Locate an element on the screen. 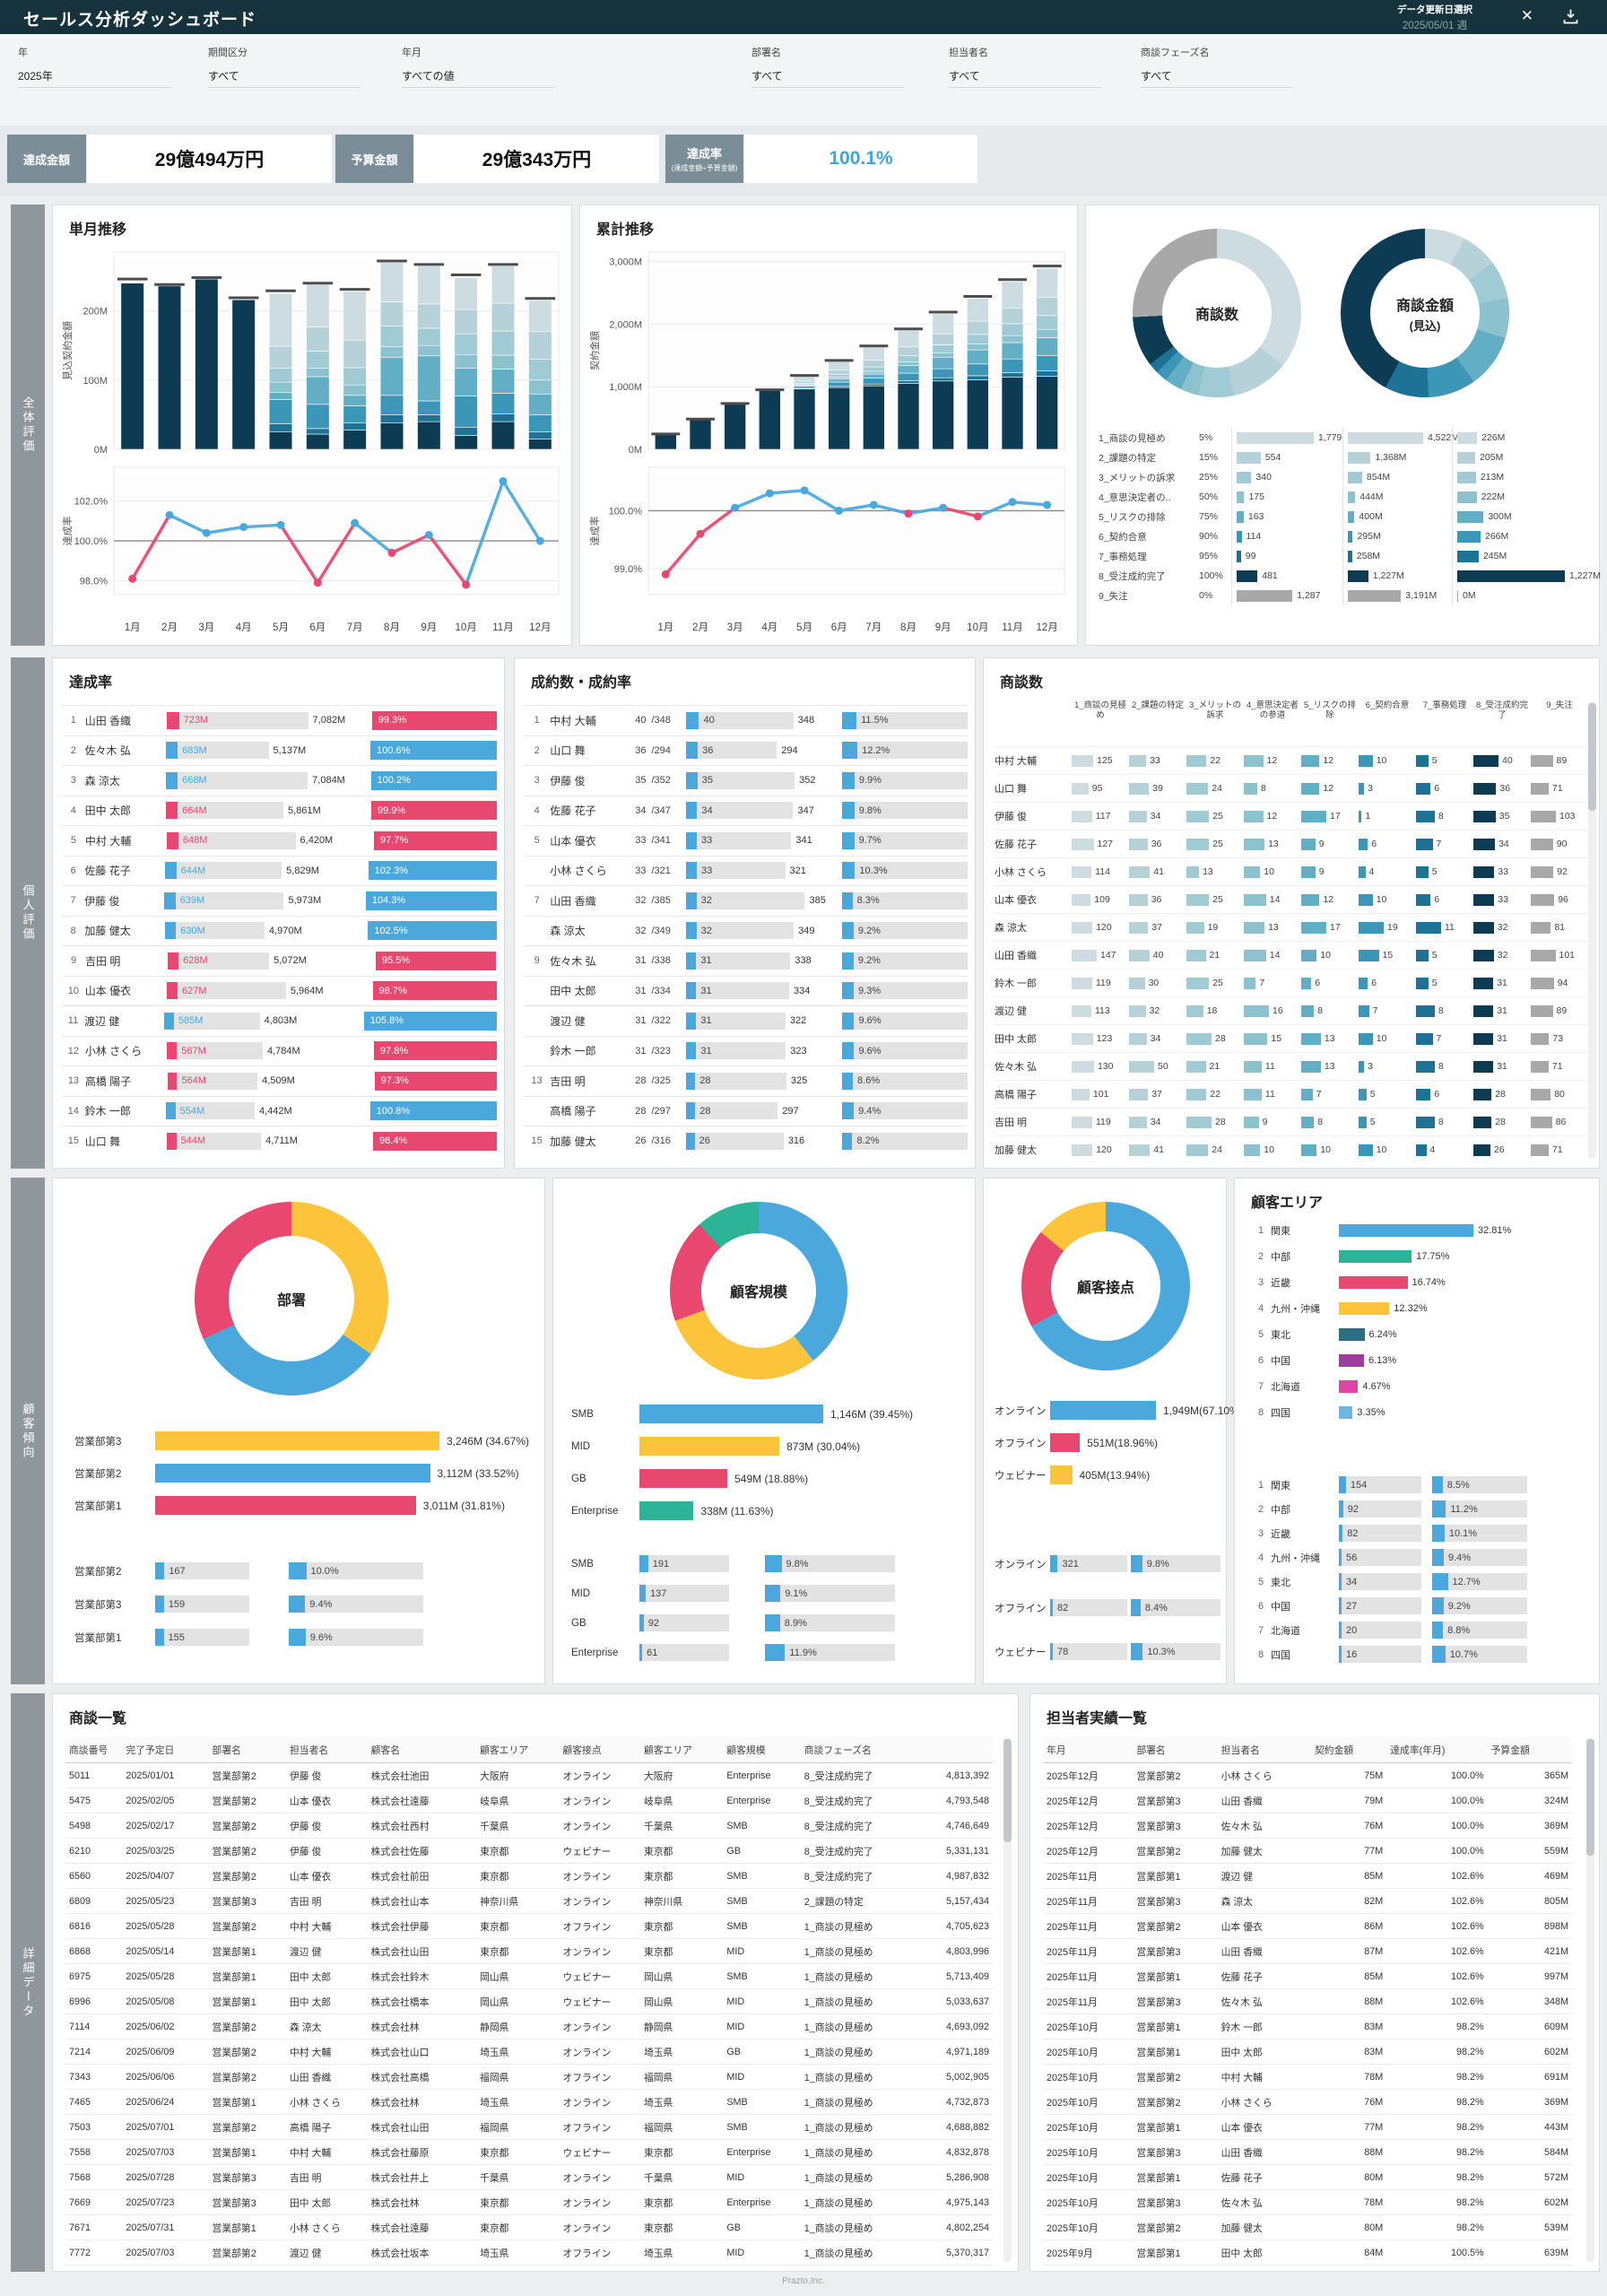 Image resolution: width=1607 pixels, height=2296 pixels. amount-bar-row: 営業部第3 3,246M (34.67%) is located at coordinates (303, 1440).